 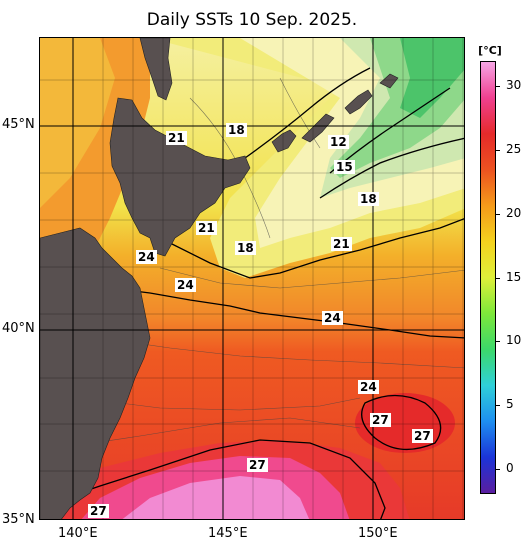 I want to click on lat-label-45: 45°N, so click(x=18, y=124).